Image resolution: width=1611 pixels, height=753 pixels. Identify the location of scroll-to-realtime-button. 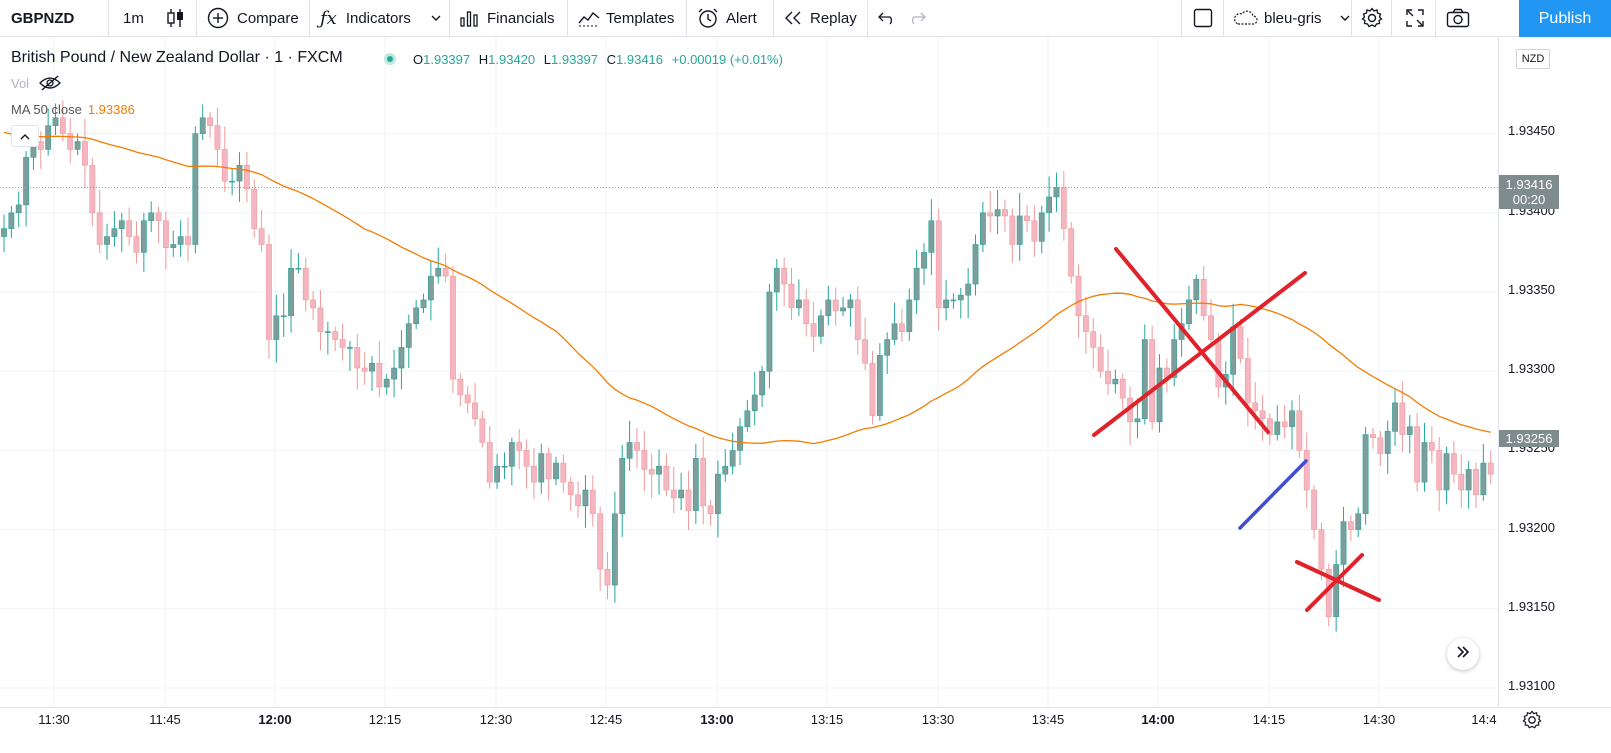
(1463, 654).